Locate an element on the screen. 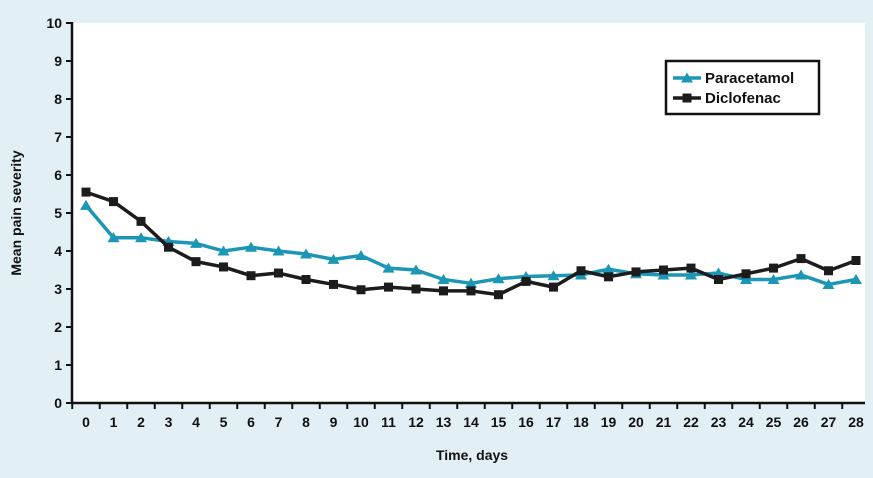  x-tick-label: 21 is located at coordinates (664, 422).